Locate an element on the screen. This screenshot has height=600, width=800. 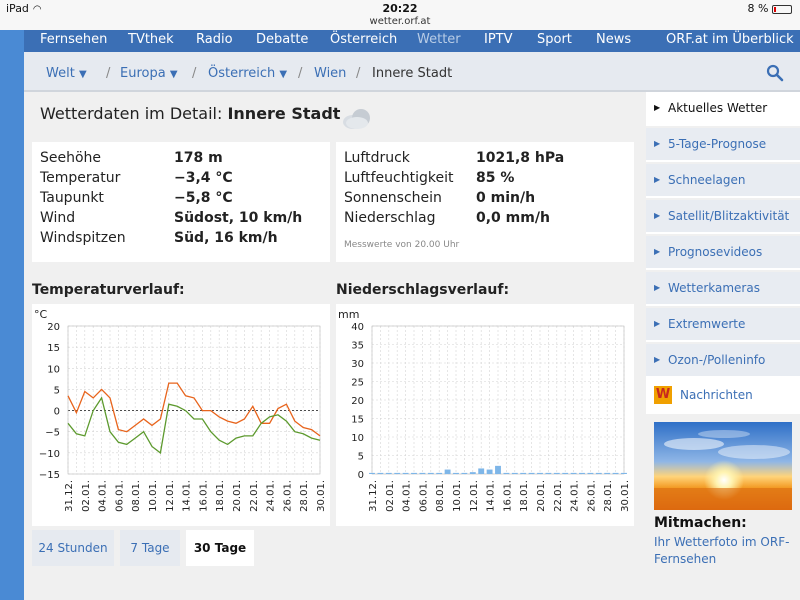
y-tick-label: −15 is located at coordinates (49, 475).